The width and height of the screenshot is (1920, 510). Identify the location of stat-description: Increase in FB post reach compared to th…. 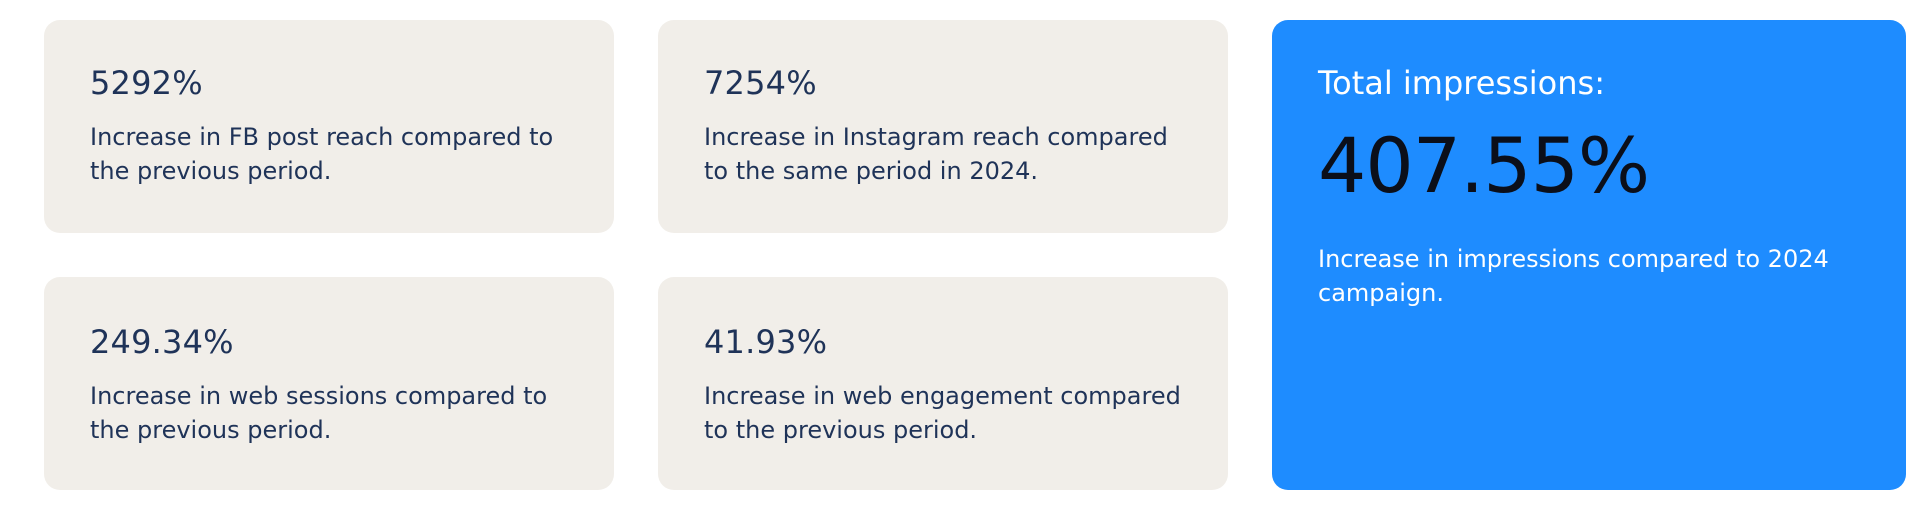
(322, 154).